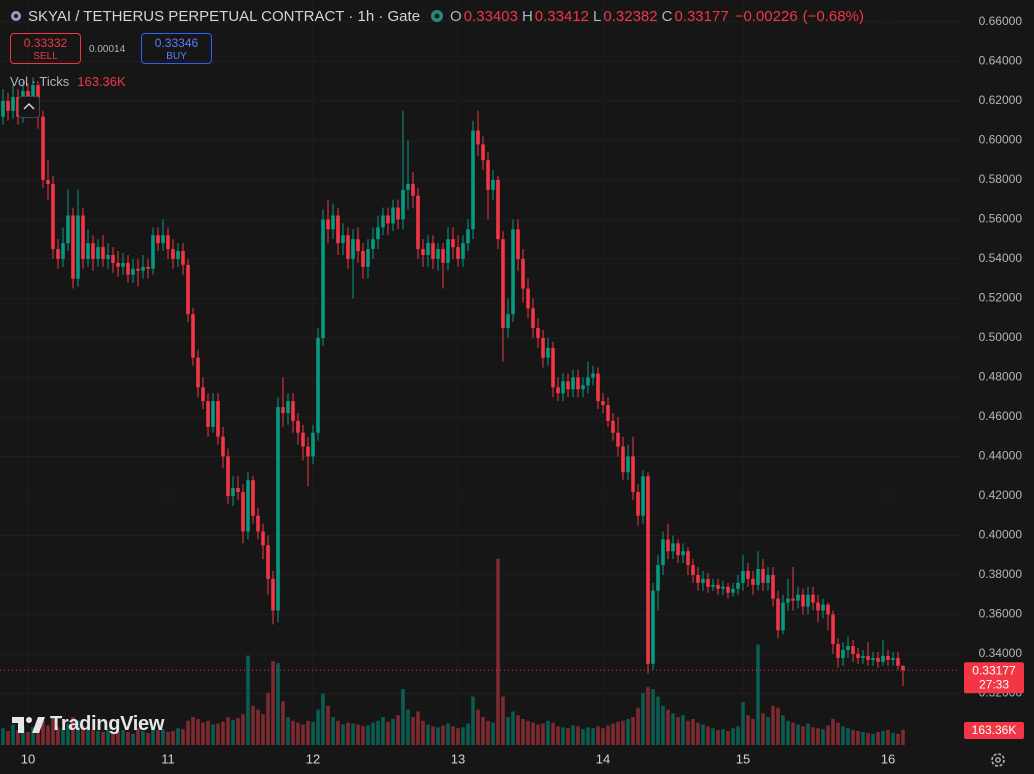  What do you see at coordinates (29, 107) in the screenshot?
I see `collapse-button` at bounding box center [29, 107].